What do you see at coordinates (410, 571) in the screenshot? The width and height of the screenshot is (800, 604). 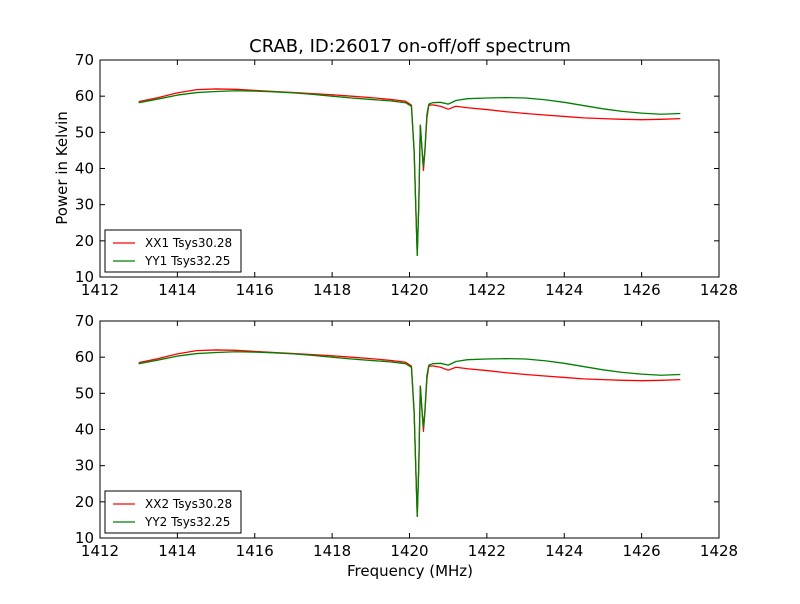 I see `x-axis-label: Frequency (MHz)` at bounding box center [410, 571].